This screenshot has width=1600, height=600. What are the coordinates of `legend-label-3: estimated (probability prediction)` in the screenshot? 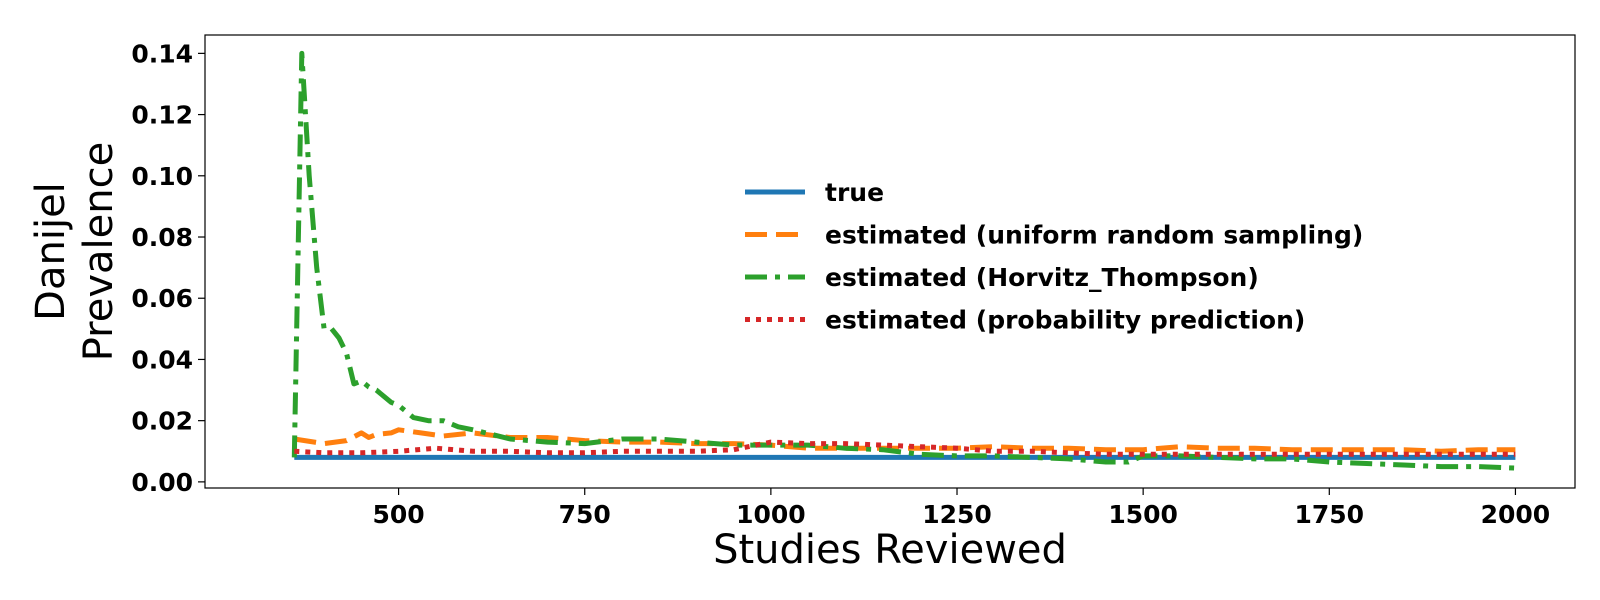 It's located at (1065, 320).